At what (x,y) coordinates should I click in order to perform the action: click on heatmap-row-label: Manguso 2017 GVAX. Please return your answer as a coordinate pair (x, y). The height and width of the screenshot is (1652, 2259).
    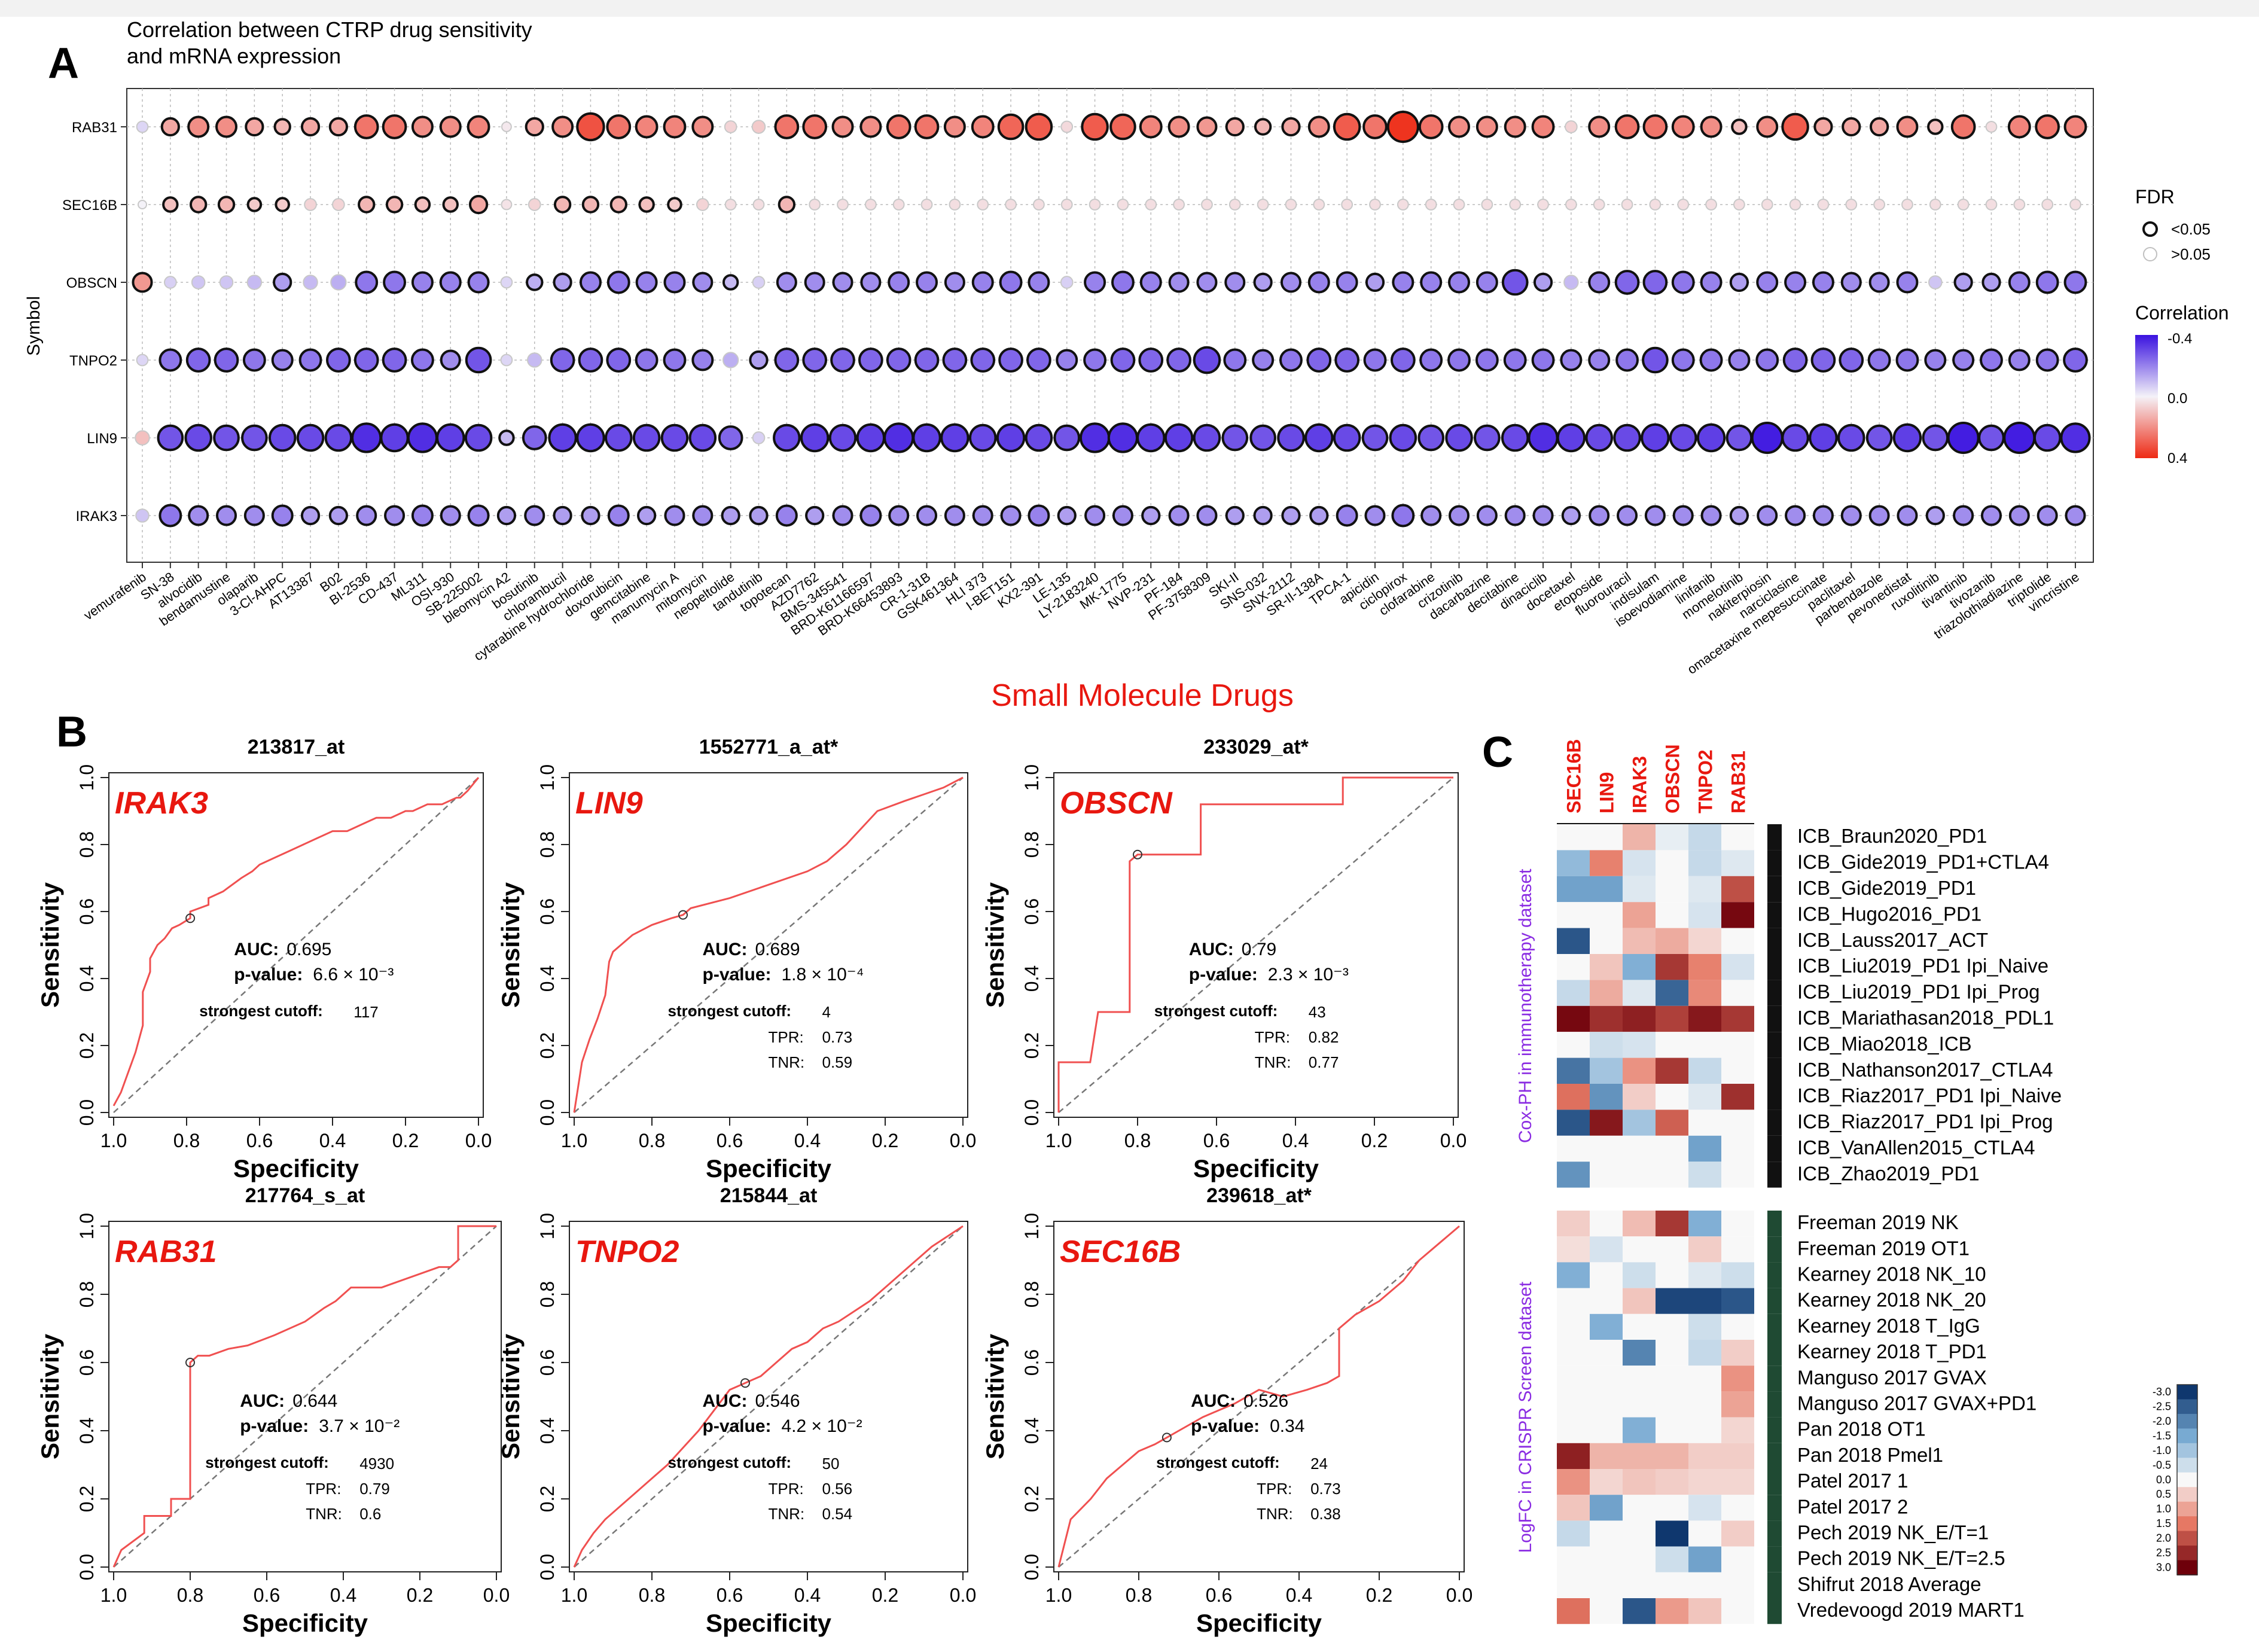
    Looking at the image, I should click on (1892, 1377).